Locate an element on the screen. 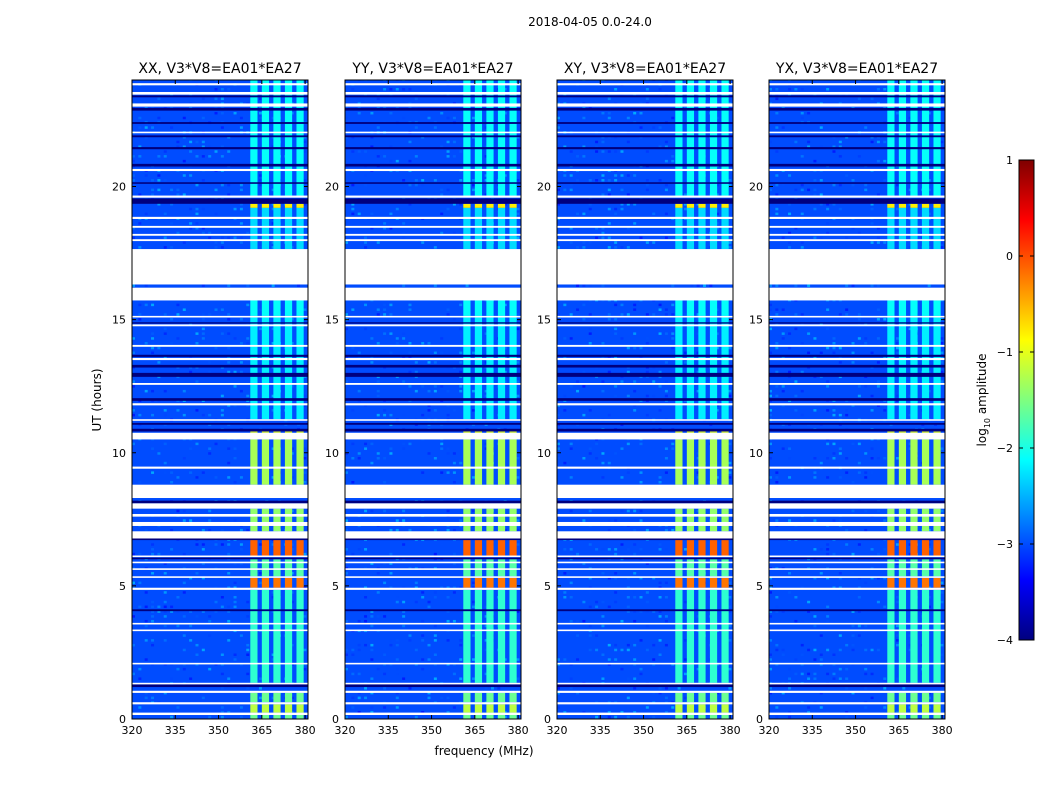 This screenshot has height=800, width=1050. rfi-band is located at coordinates (702, 399).